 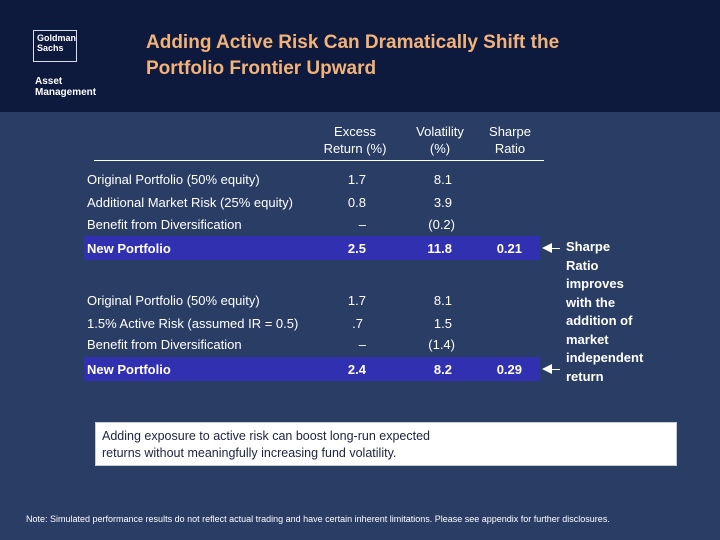 I want to click on total-excess: 2.4, so click(x=356, y=369).